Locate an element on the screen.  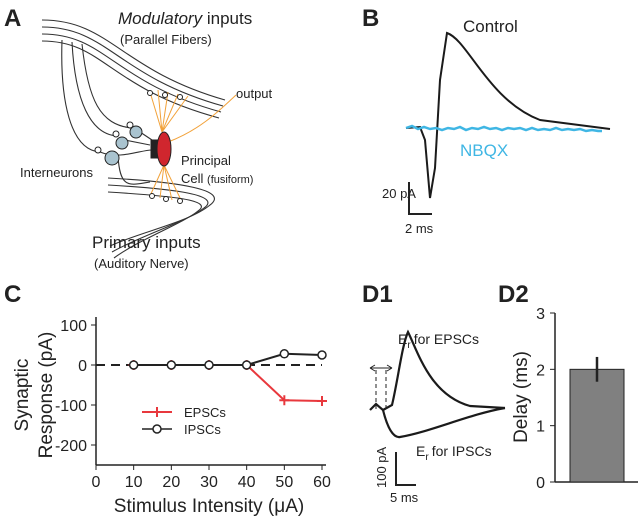
interneurons-label: Interneurons is located at coordinates (56, 172).